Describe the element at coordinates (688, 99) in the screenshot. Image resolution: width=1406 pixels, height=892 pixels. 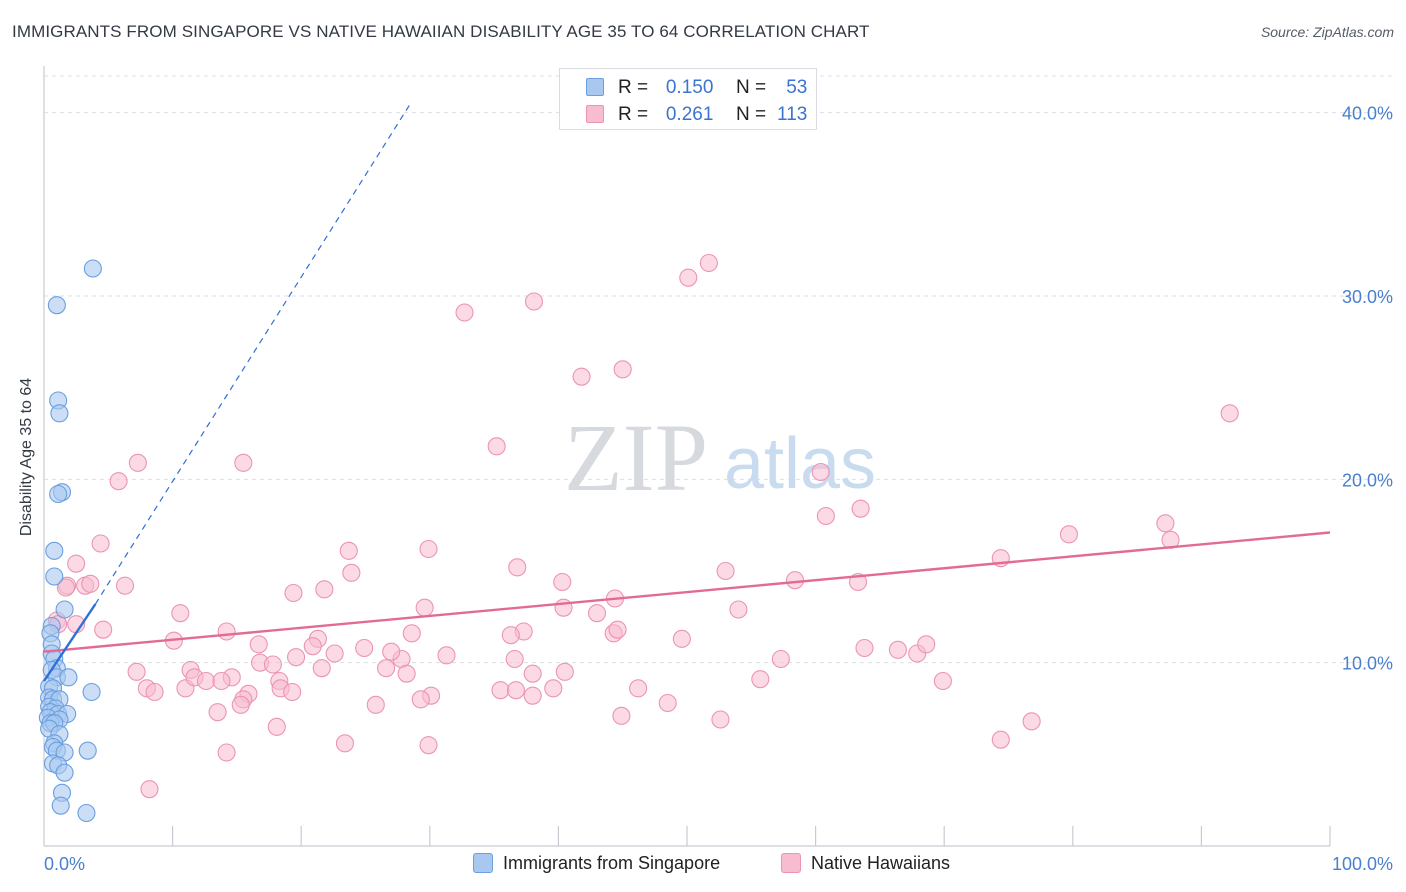
I see `stats-legend: R = 0.150 N = 53 R = 0.261 N = 113` at that location.